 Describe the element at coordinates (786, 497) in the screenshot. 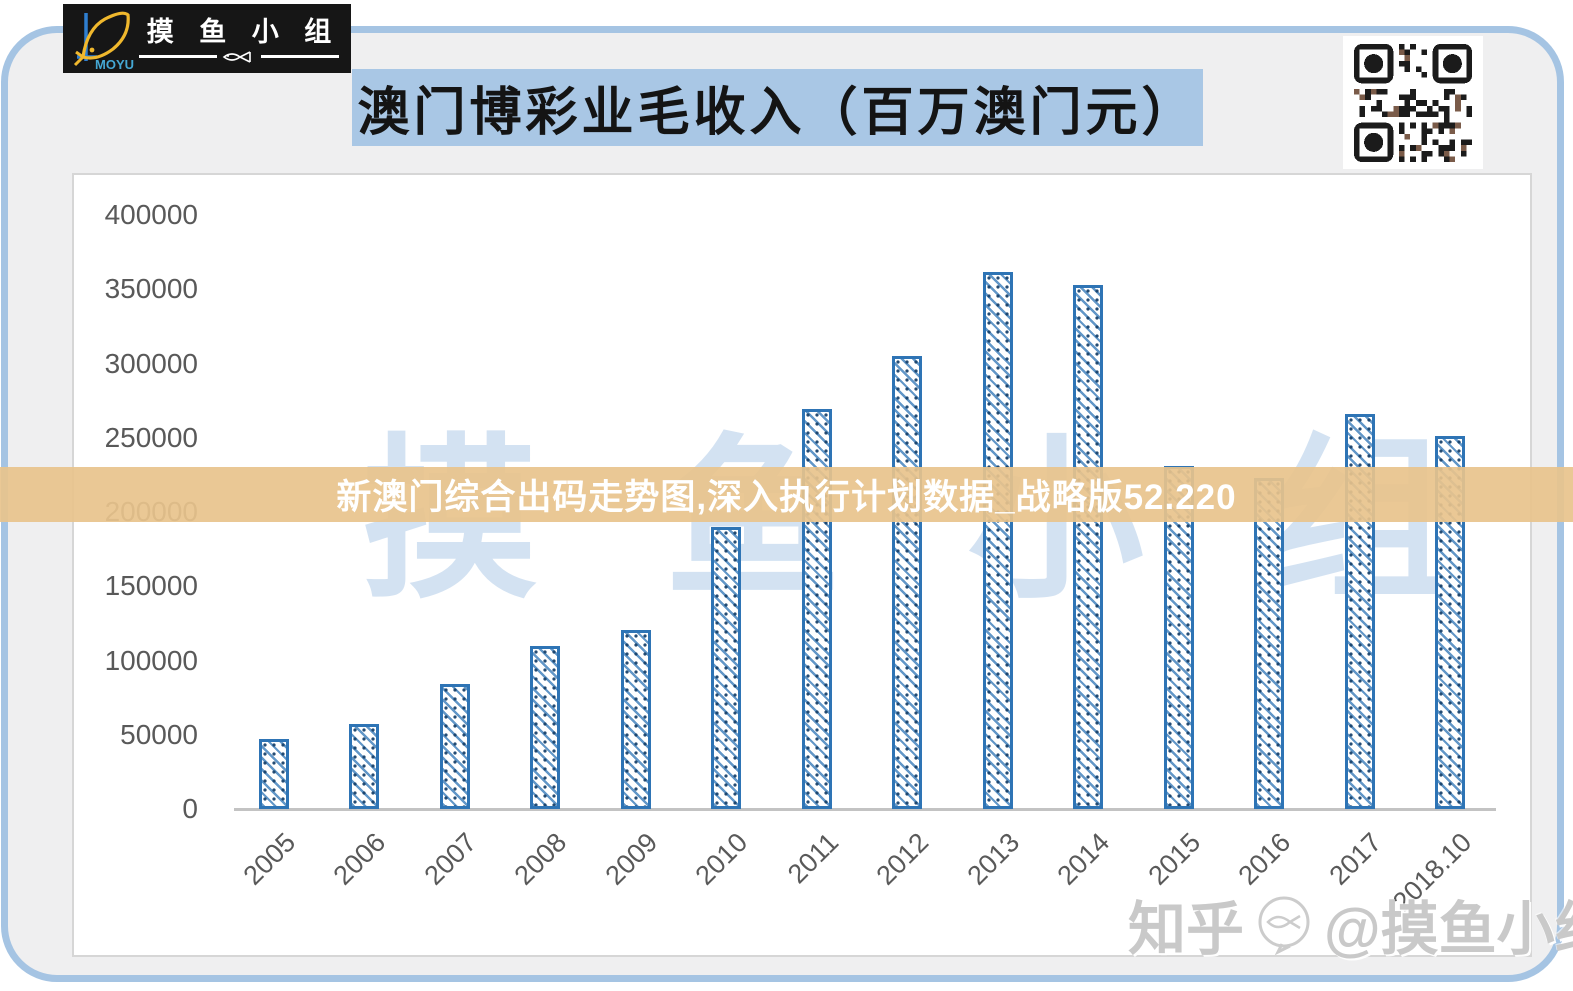

I see `promo-banner-text: 新澳门综合出码走势图,深入执行计划数据_战略版52.220` at that location.